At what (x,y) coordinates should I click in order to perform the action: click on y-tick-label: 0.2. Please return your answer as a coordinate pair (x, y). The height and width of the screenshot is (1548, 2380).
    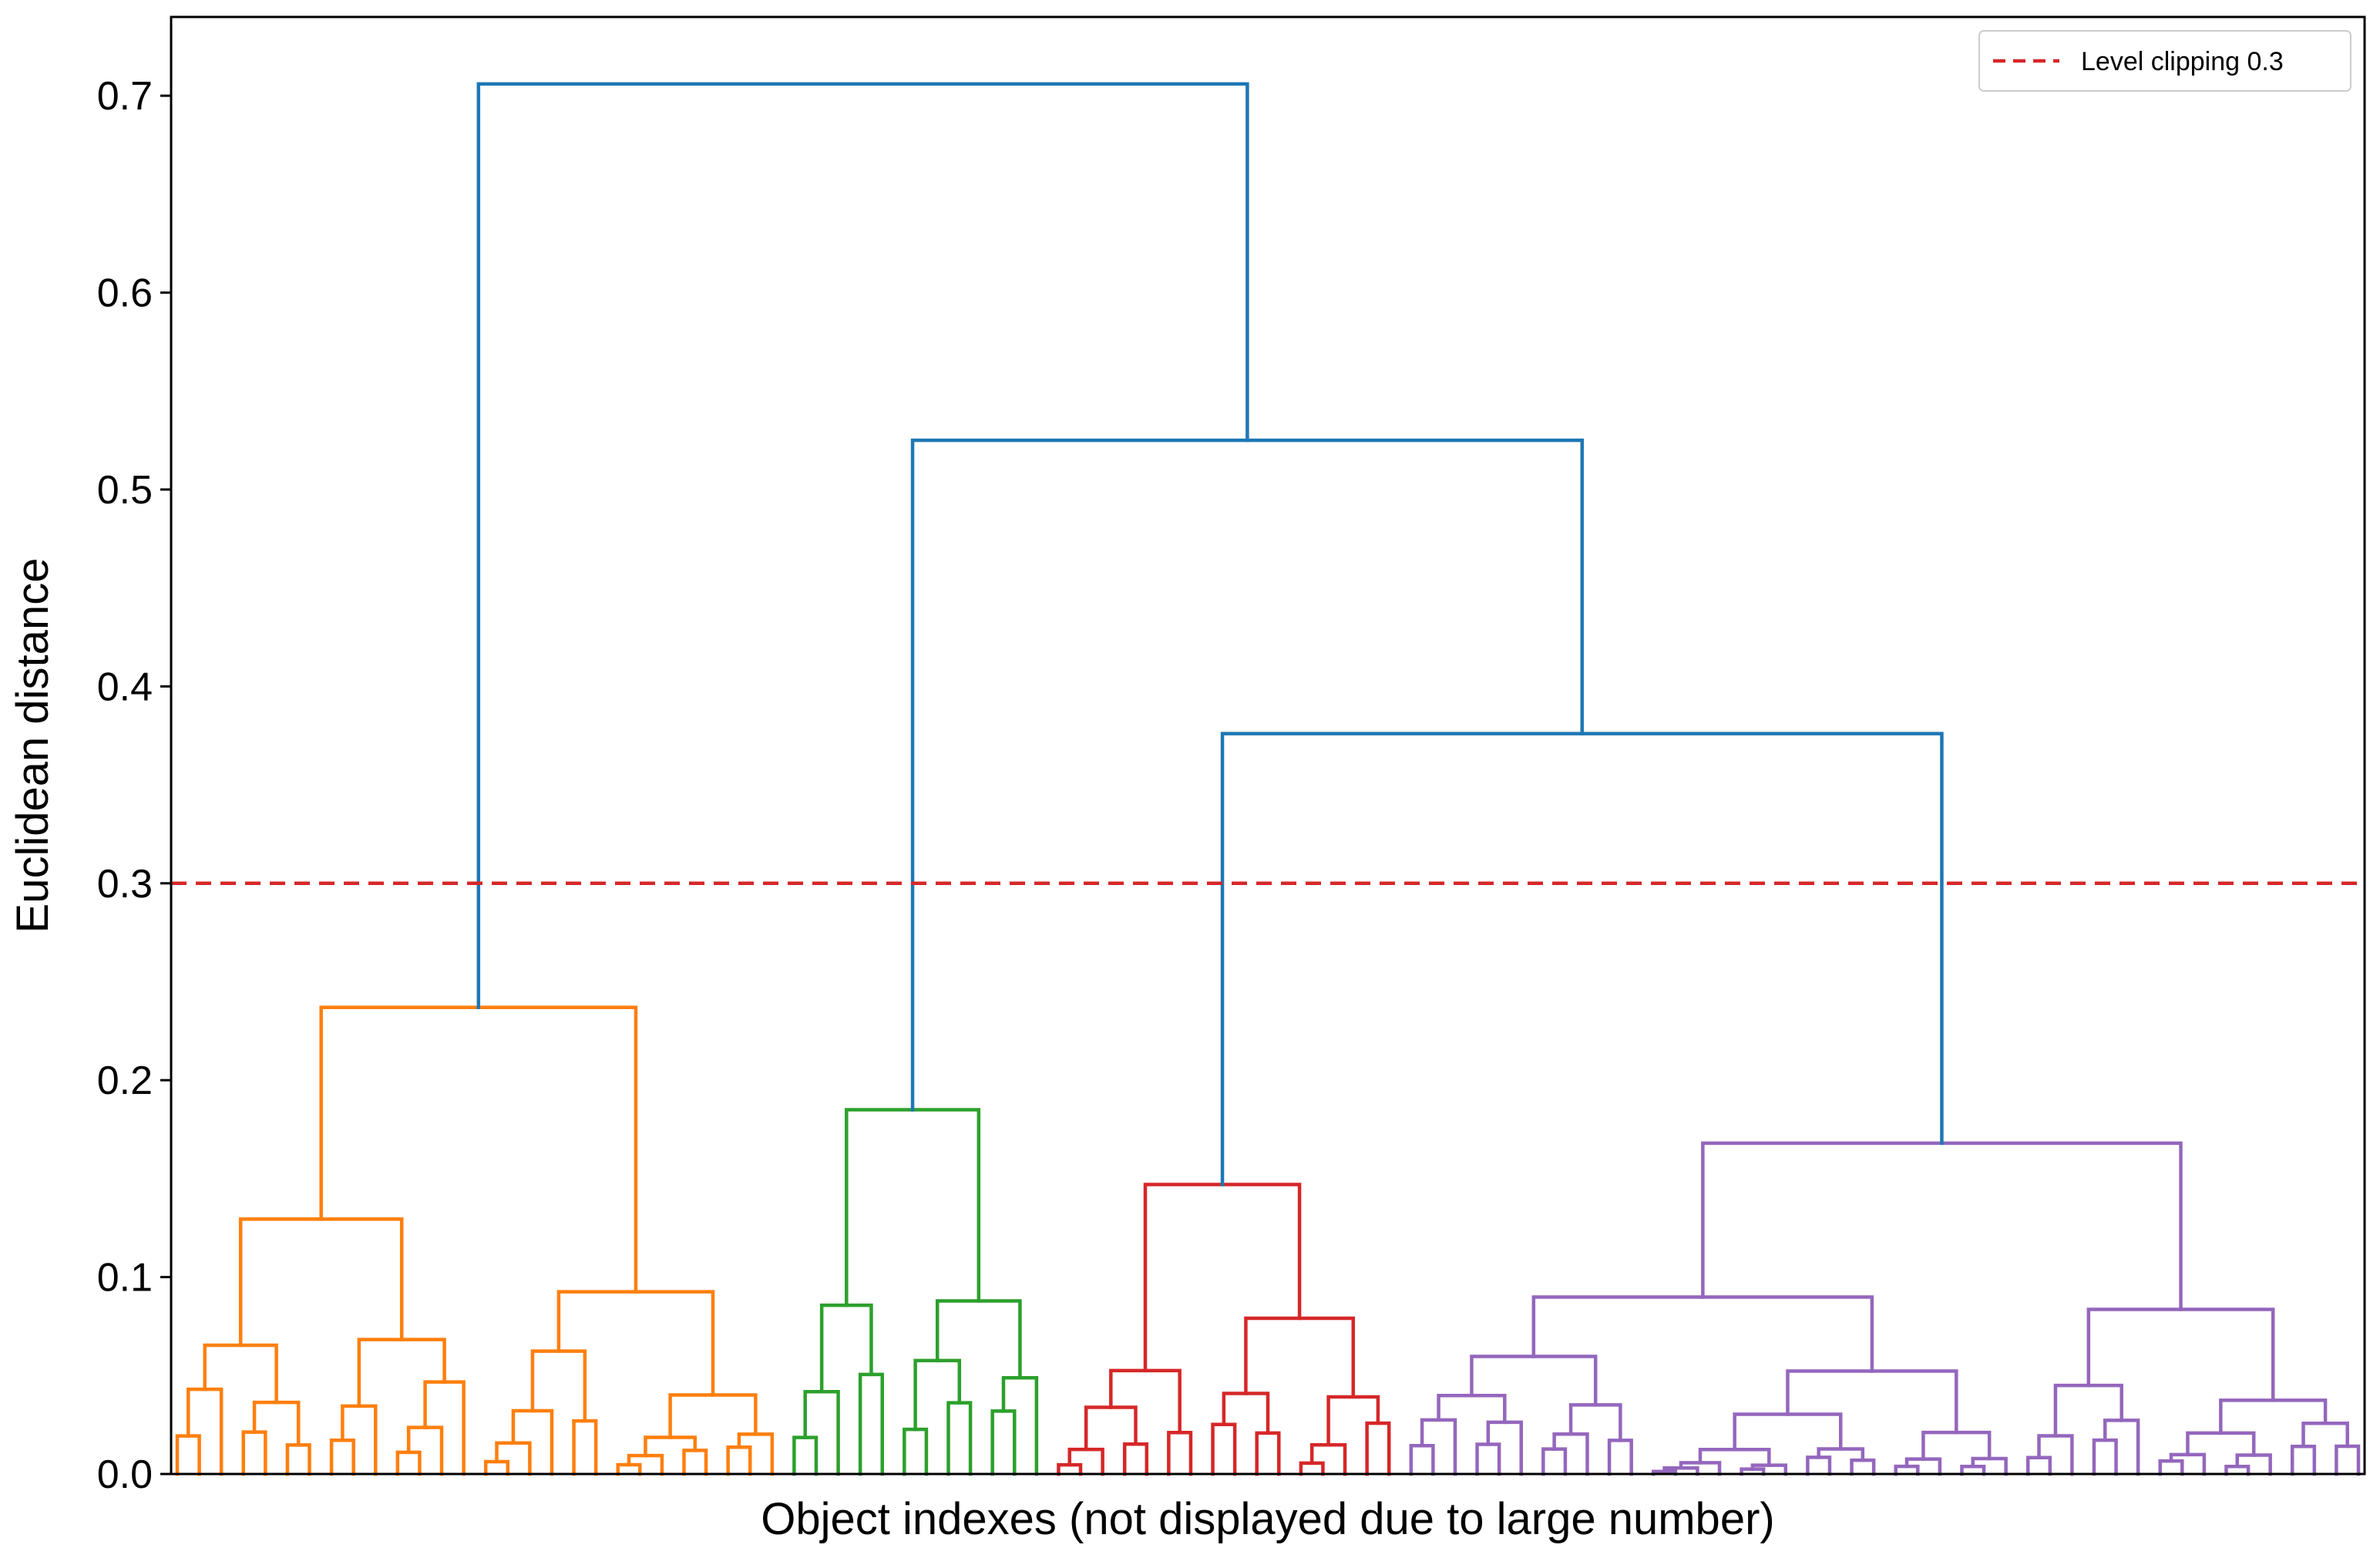
    Looking at the image, I should click on (125, 1080).